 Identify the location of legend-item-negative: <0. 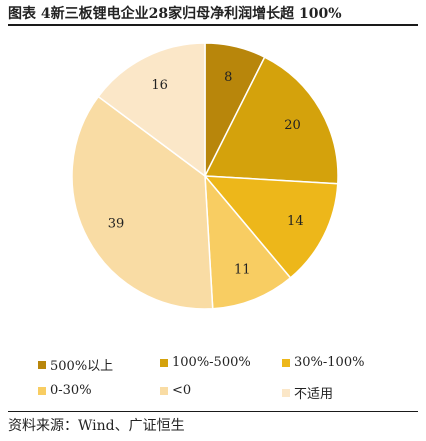
(175, 390).